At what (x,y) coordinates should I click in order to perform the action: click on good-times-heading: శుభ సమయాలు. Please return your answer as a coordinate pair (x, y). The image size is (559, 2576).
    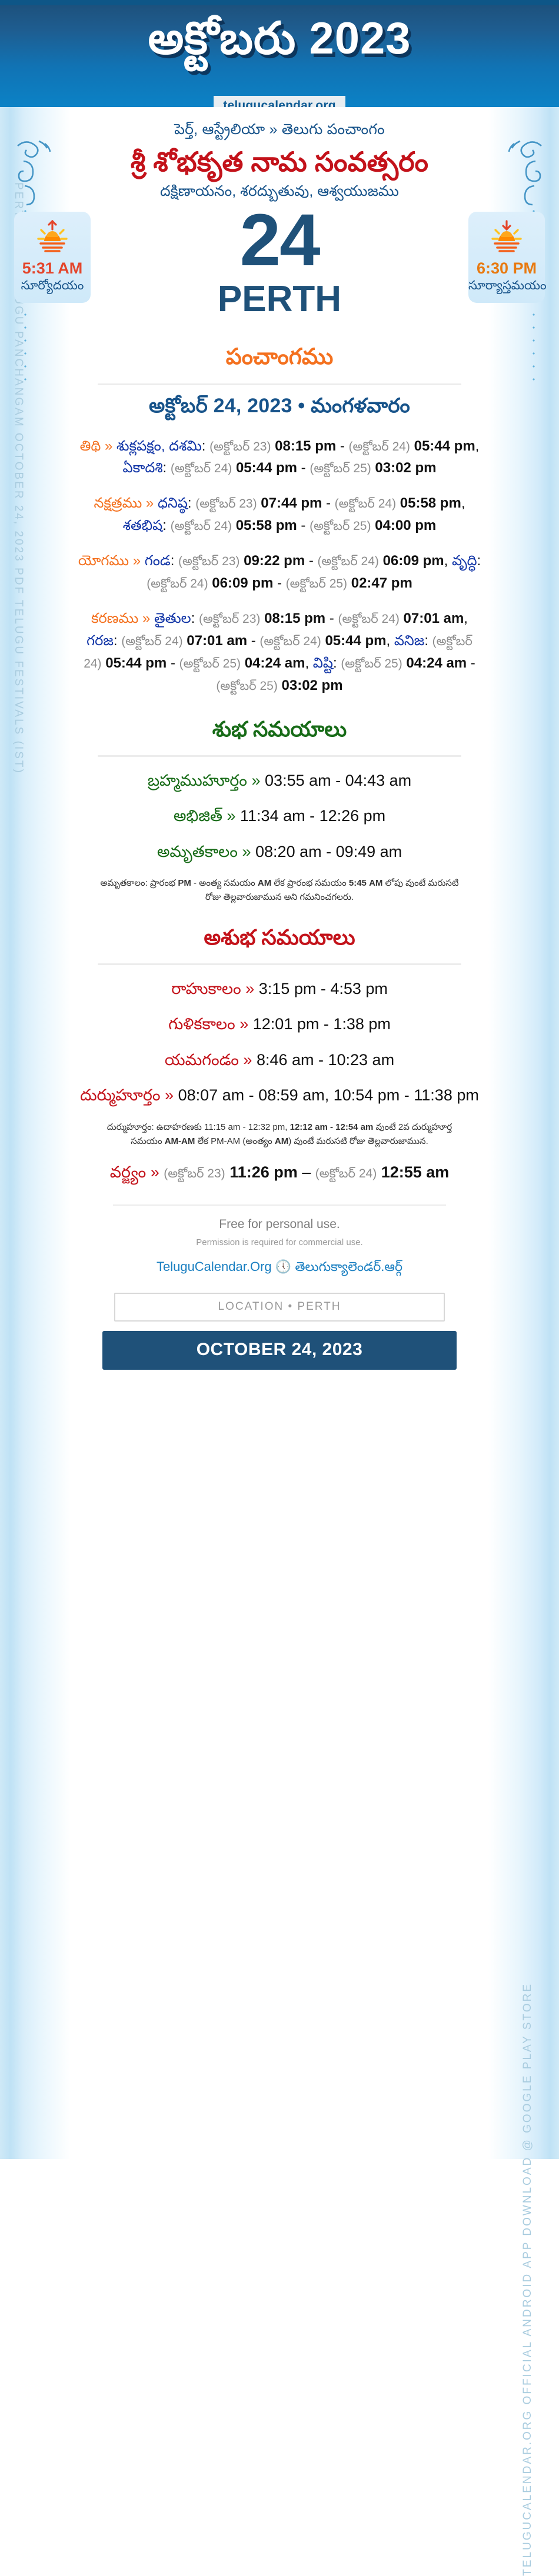
    Looking at the image, I should click on (279, 728).